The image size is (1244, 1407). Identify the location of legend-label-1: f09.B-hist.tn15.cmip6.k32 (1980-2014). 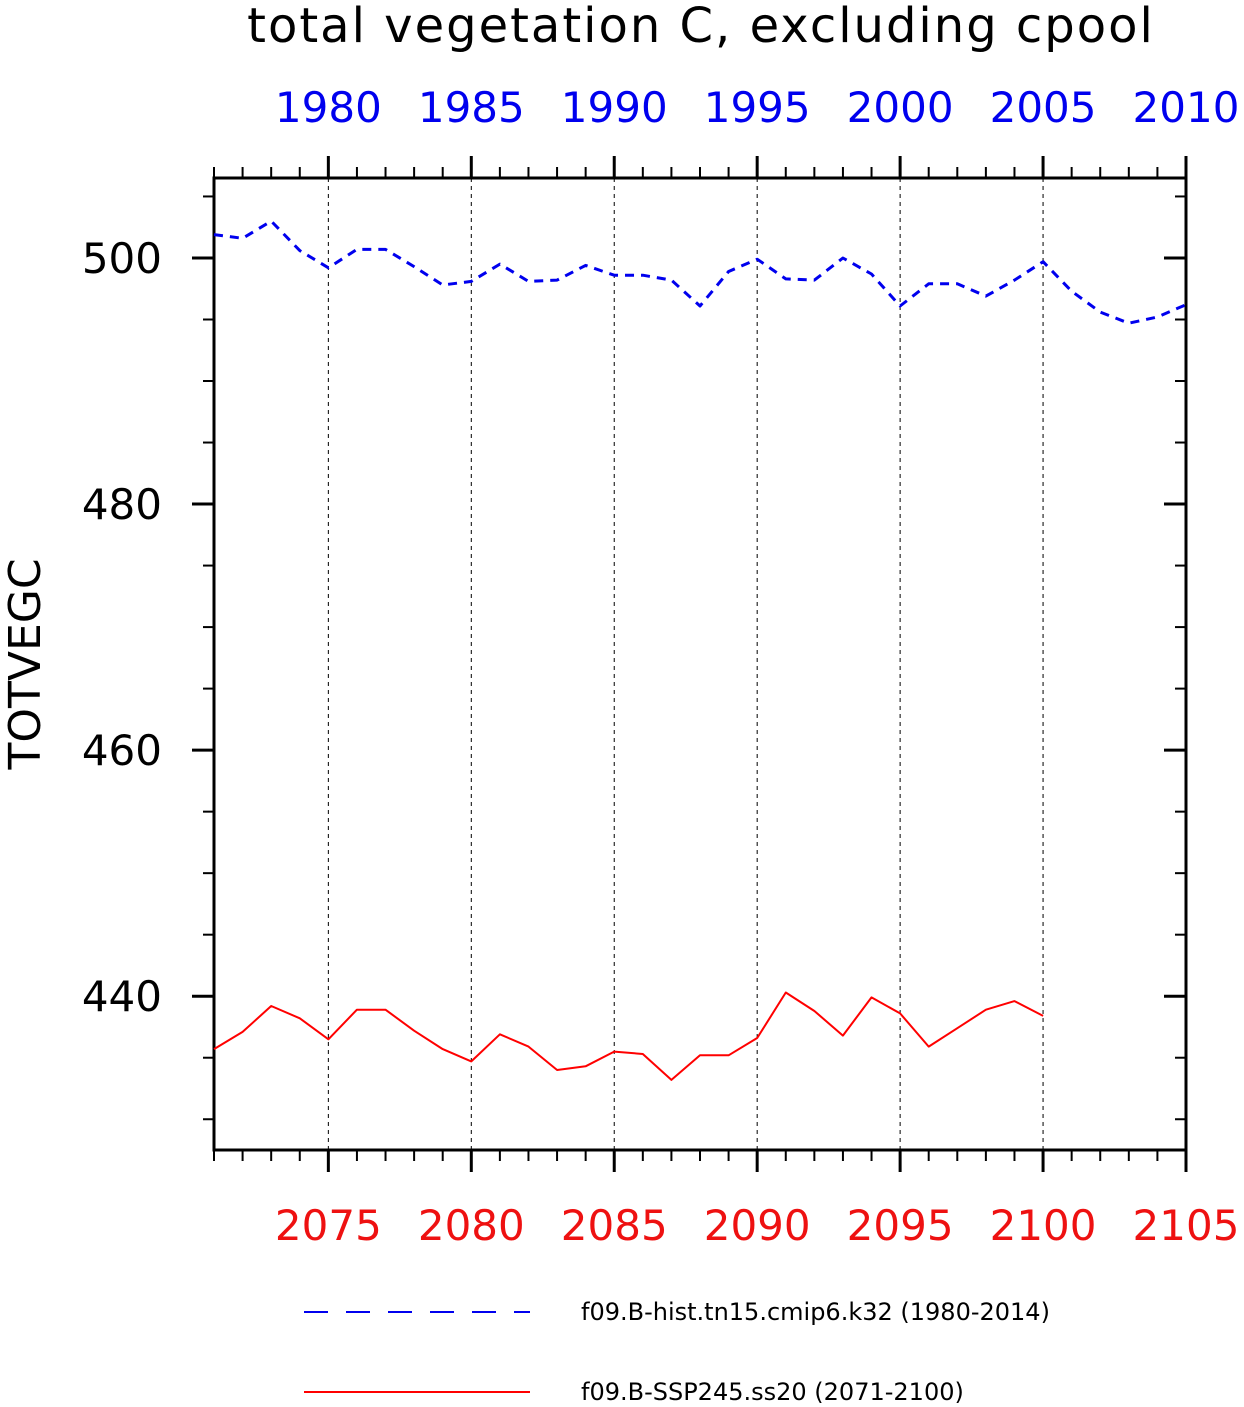
(815, 1312).